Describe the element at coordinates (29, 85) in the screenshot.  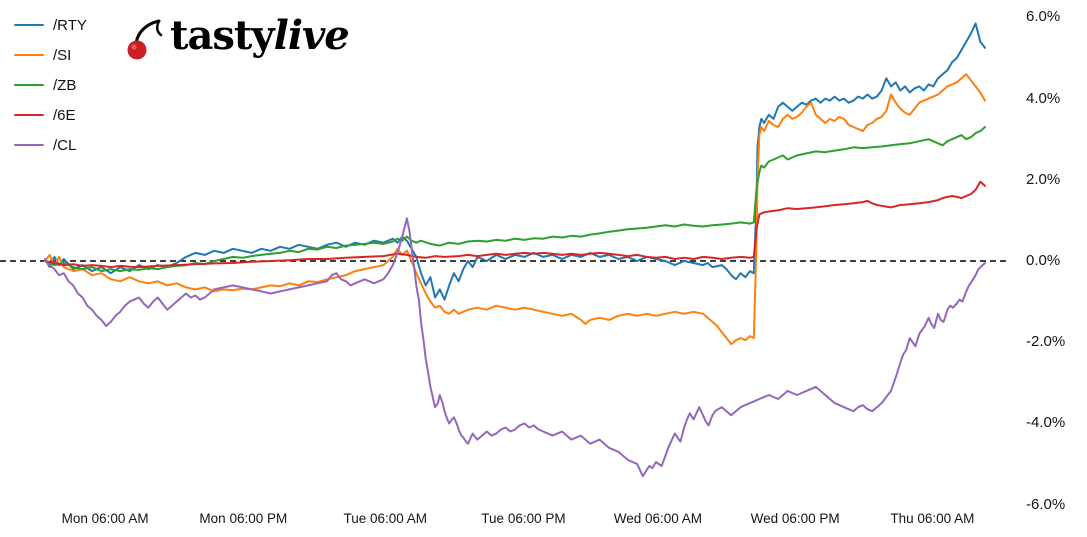
I see `legend-swatch-zb` at that location.